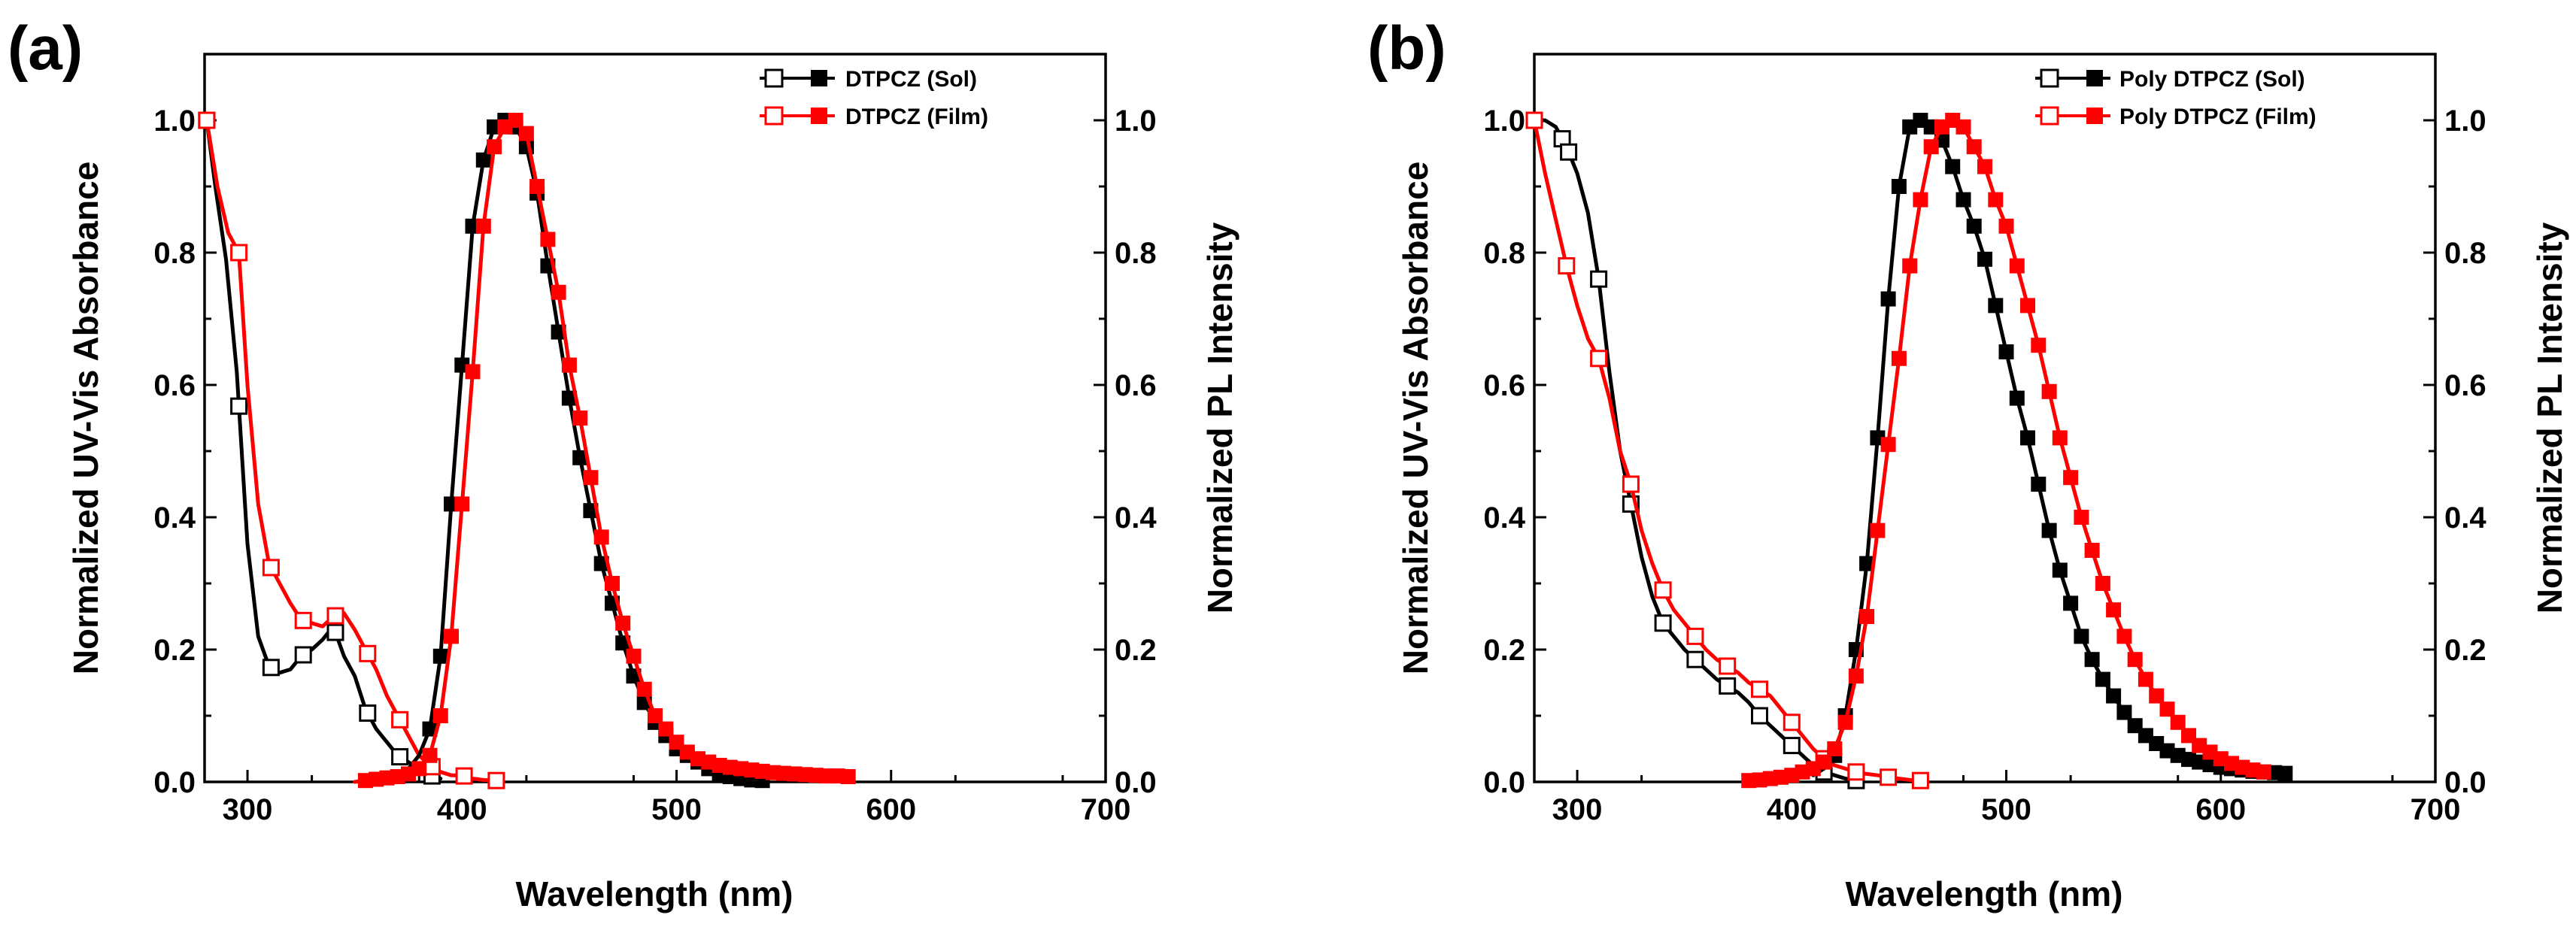 This screenshot has height=927, width=2576. Describe the element at coordinates (45, 49) in the screenshot. I see `panel-label-a: (a)` at that location.